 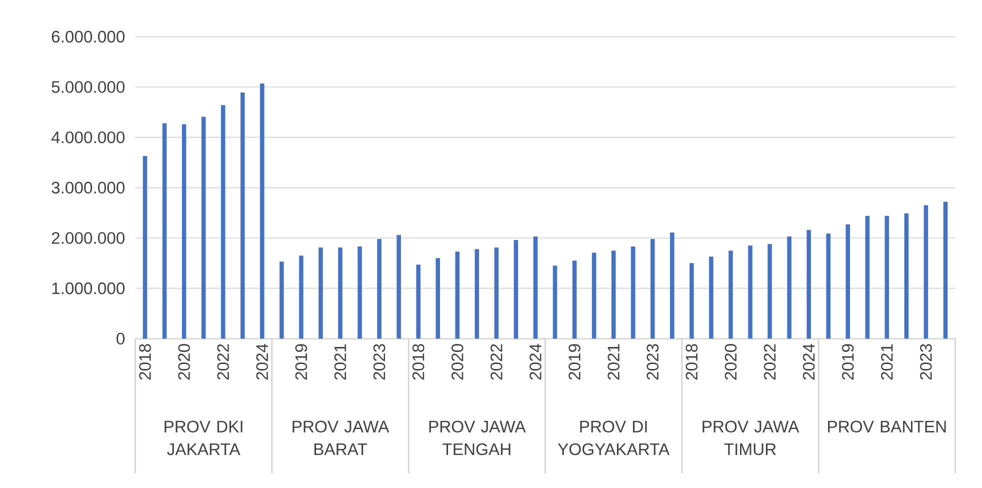 I want to click on text: PROV JAWA TENGAH, so click(x=477, y=438).